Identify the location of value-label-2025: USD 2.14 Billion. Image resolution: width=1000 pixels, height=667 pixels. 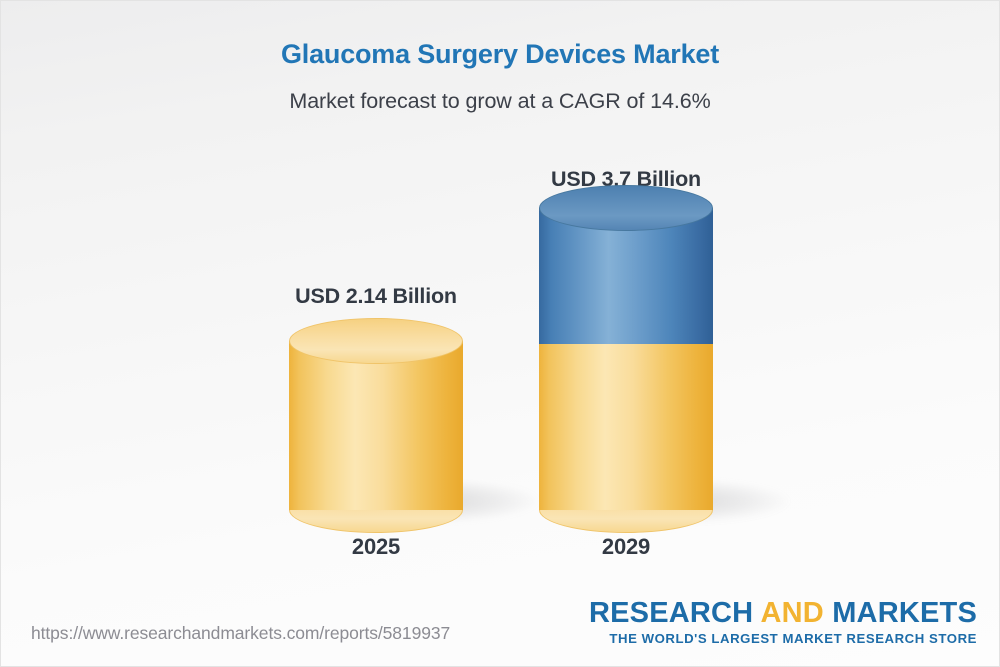
(376, 296).